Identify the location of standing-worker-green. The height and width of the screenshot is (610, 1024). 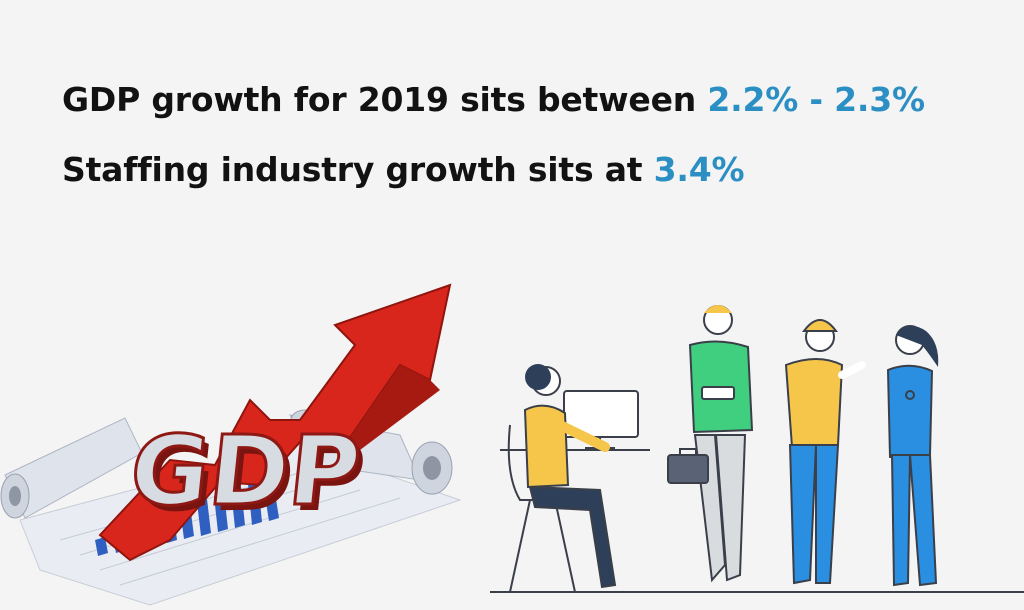
(710, 444).